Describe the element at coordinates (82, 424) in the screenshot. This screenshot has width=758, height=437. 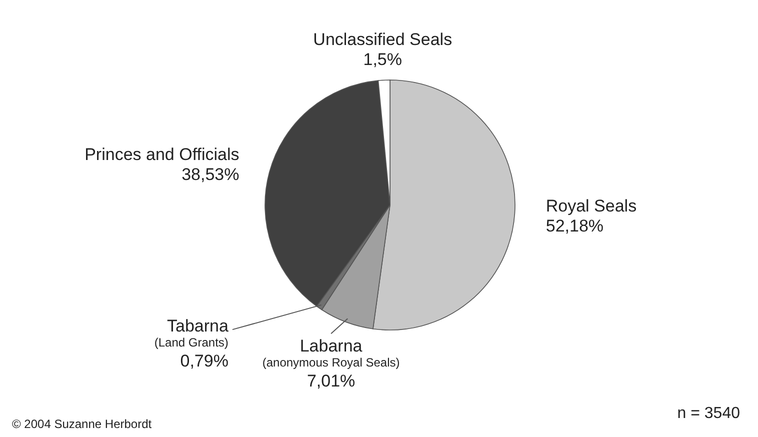
I see `text: © 2004 Suzanne Herbordt` at that location.